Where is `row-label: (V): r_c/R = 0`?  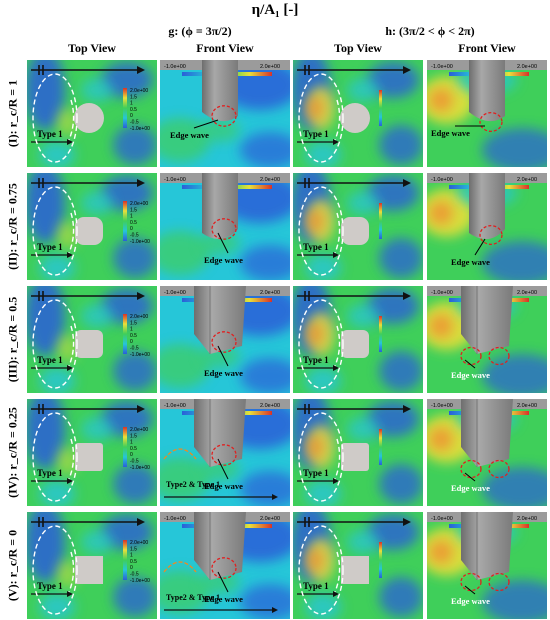 row-label: (V): r_c/R = 0 is located at coordinates (12, 565).